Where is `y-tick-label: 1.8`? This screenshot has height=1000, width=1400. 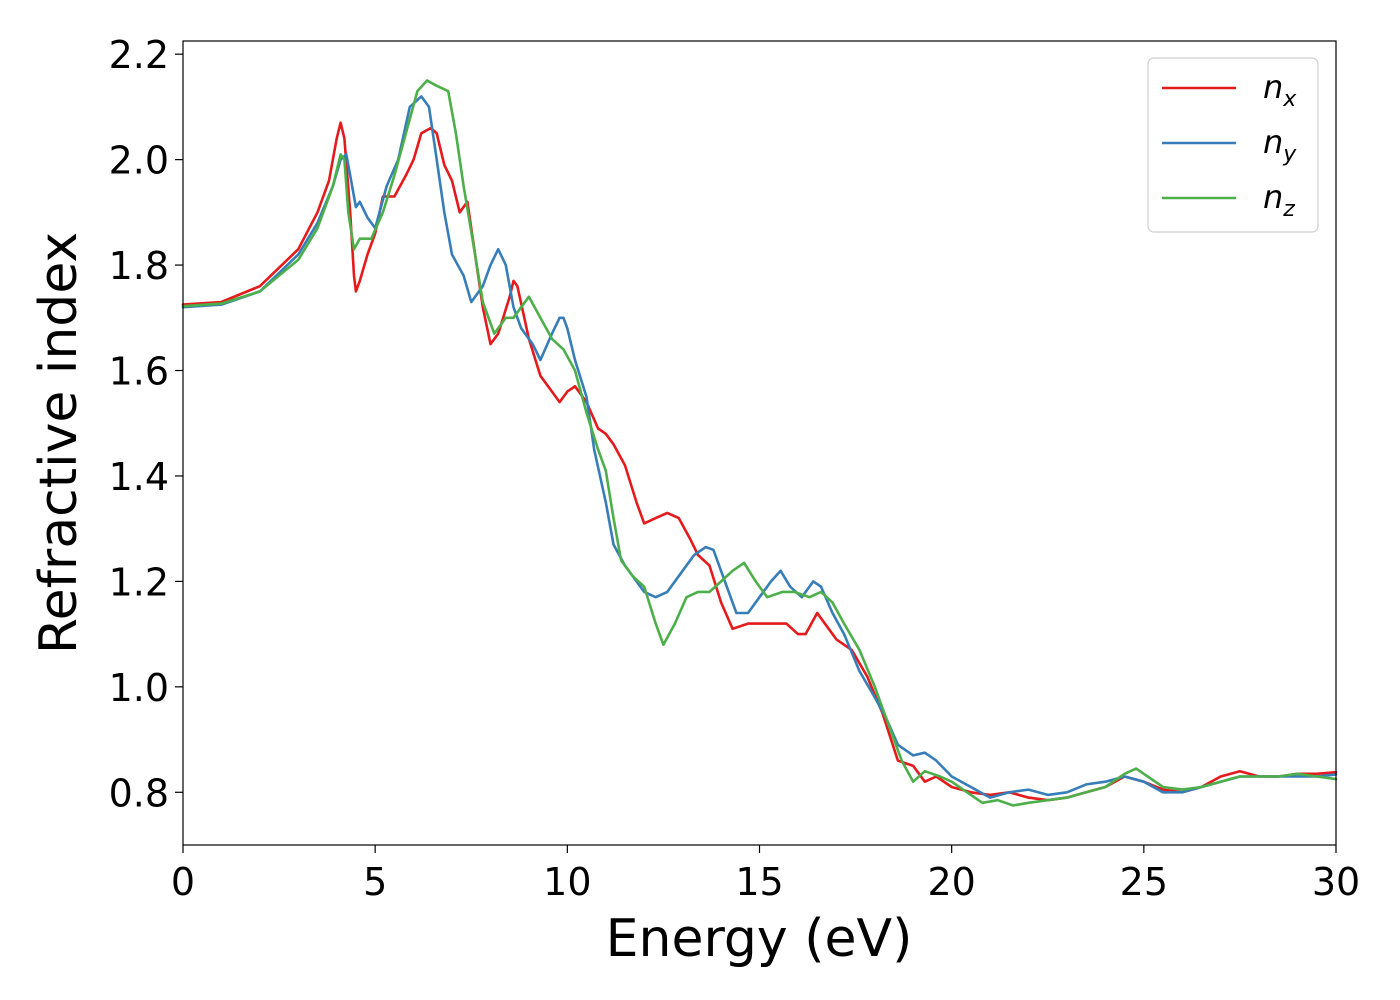
y-tick-label: 1.8 is located at coordinates (139, 266).